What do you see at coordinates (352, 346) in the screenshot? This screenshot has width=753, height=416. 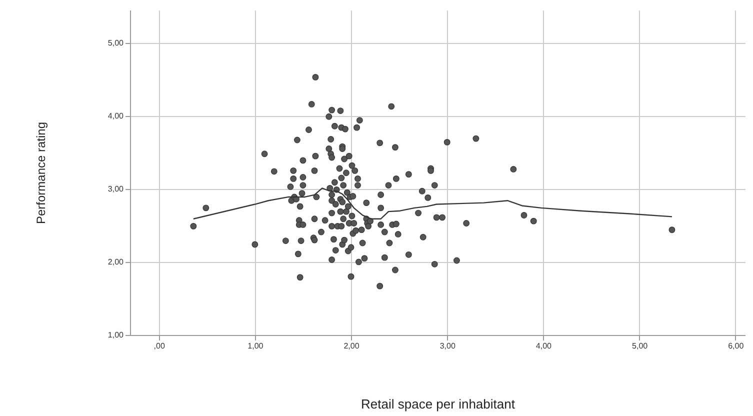 I see `x-tick-label: 2,00` at bounding box center [352, 346].